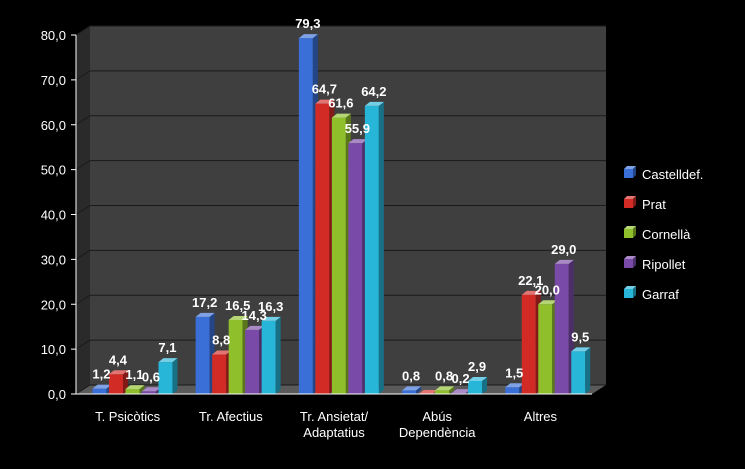 The height and width of the screenshot is (469, 745). I want to click on data-label: 16,5, so click(237, 305).